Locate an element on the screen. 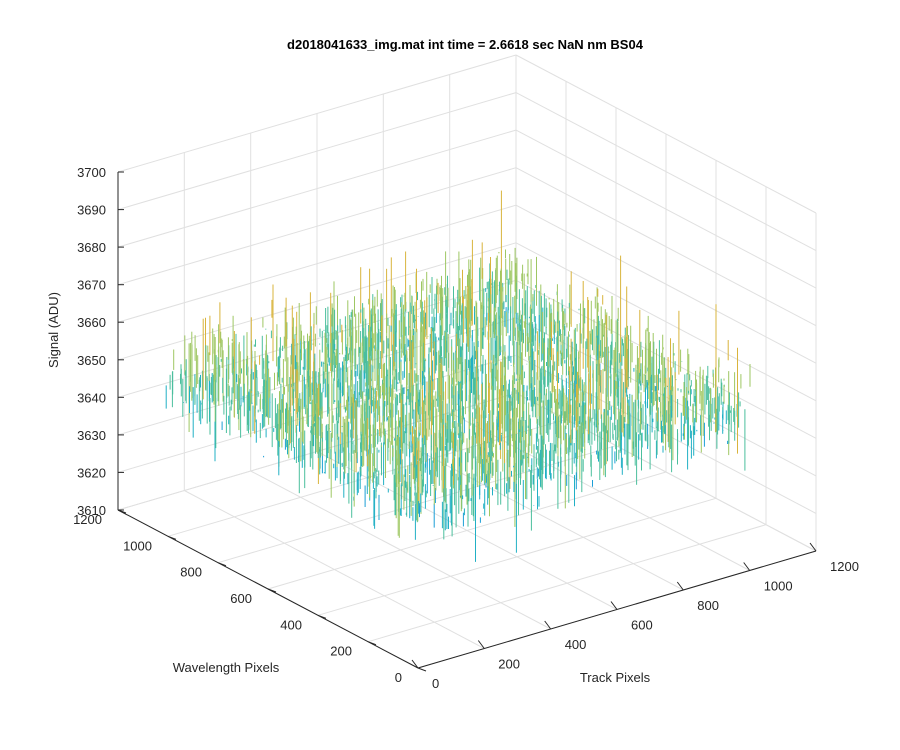 This screenshot has height=750, width=900. z-axis-label: Signal (ADU) is located at coordinates (53, 330).